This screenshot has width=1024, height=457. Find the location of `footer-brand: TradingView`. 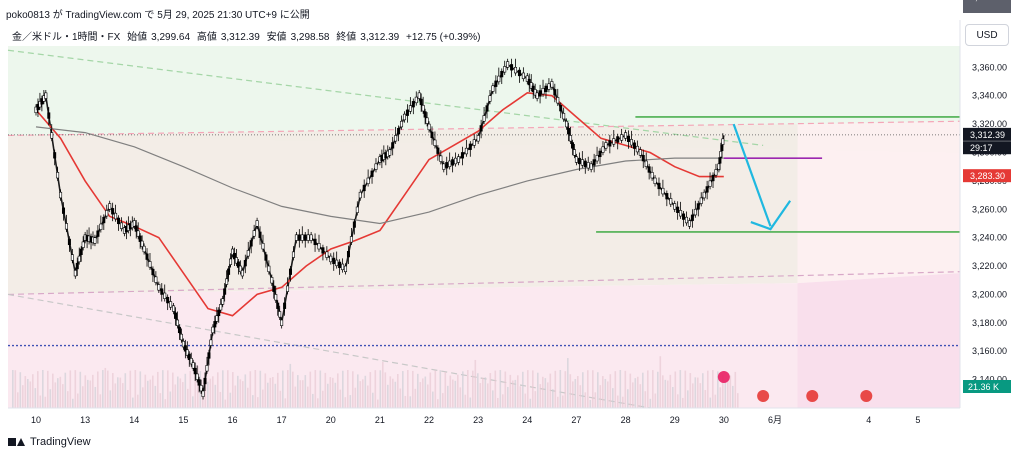

footer-brand: TradingView is located at coordinates (49, 442).